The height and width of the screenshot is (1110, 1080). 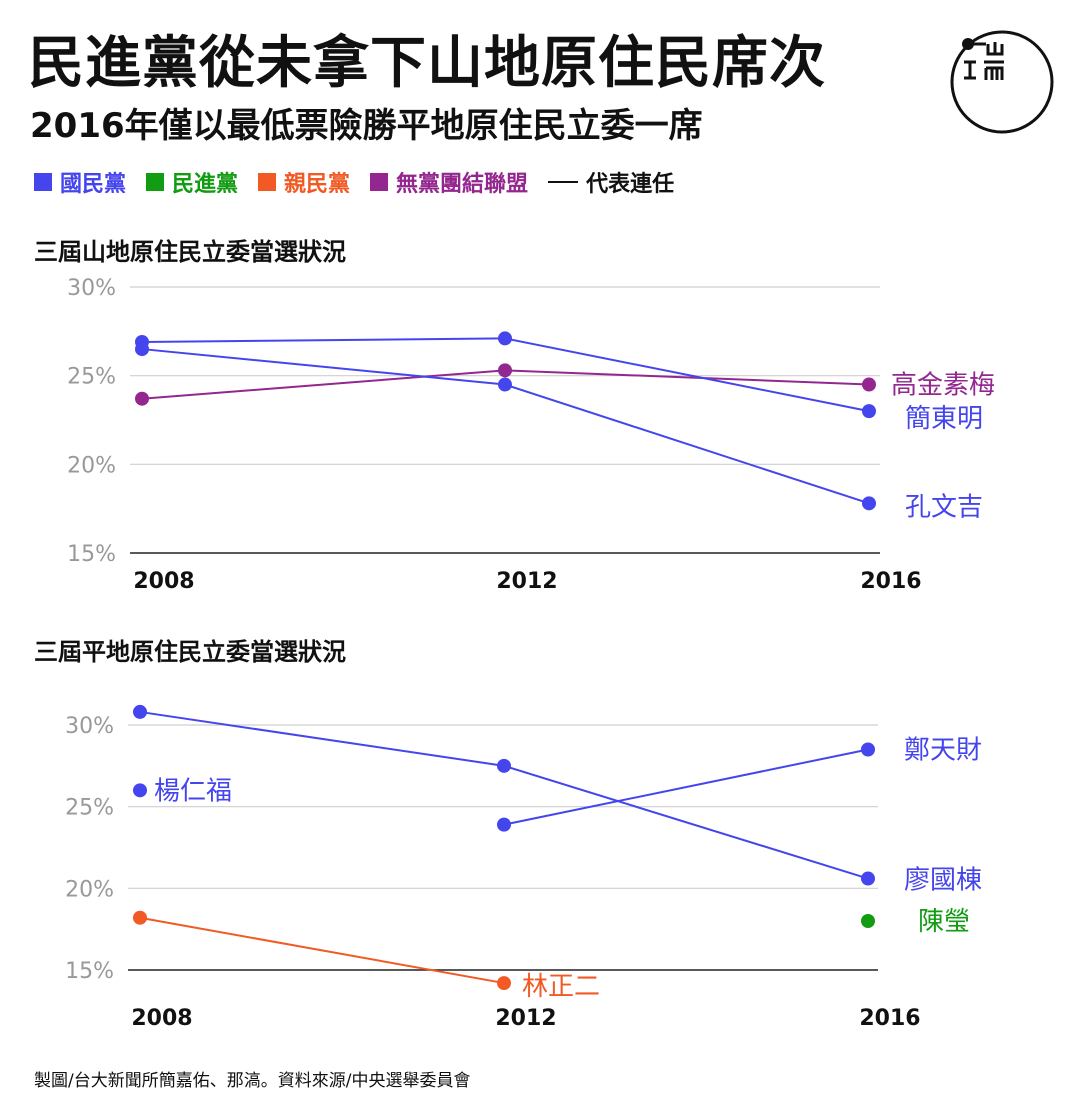 I want to click on page-title: 民進黨從未拿下山地原住民席次, so click(x=427, y=63).